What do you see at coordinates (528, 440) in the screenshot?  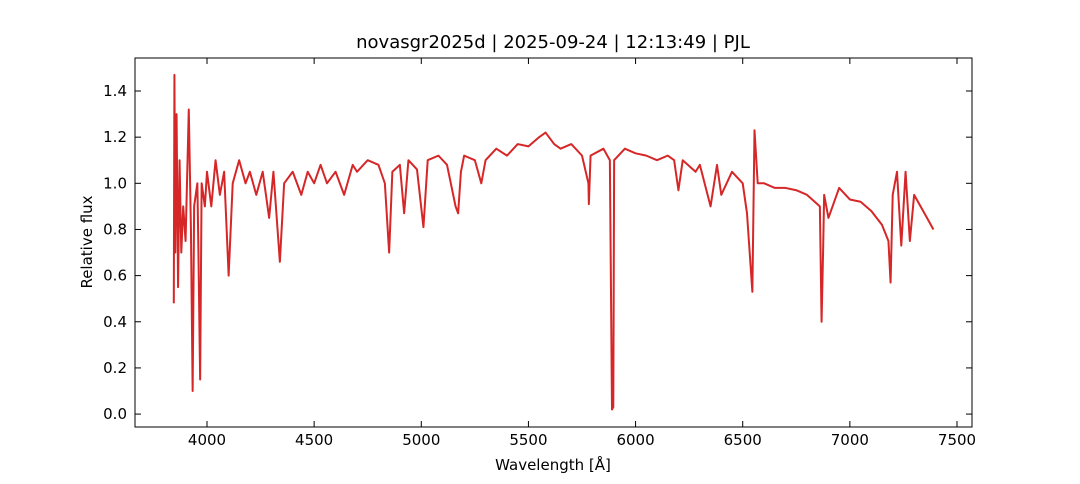 I see `x-tick-label: 5500` at bounding box center [528, 440].